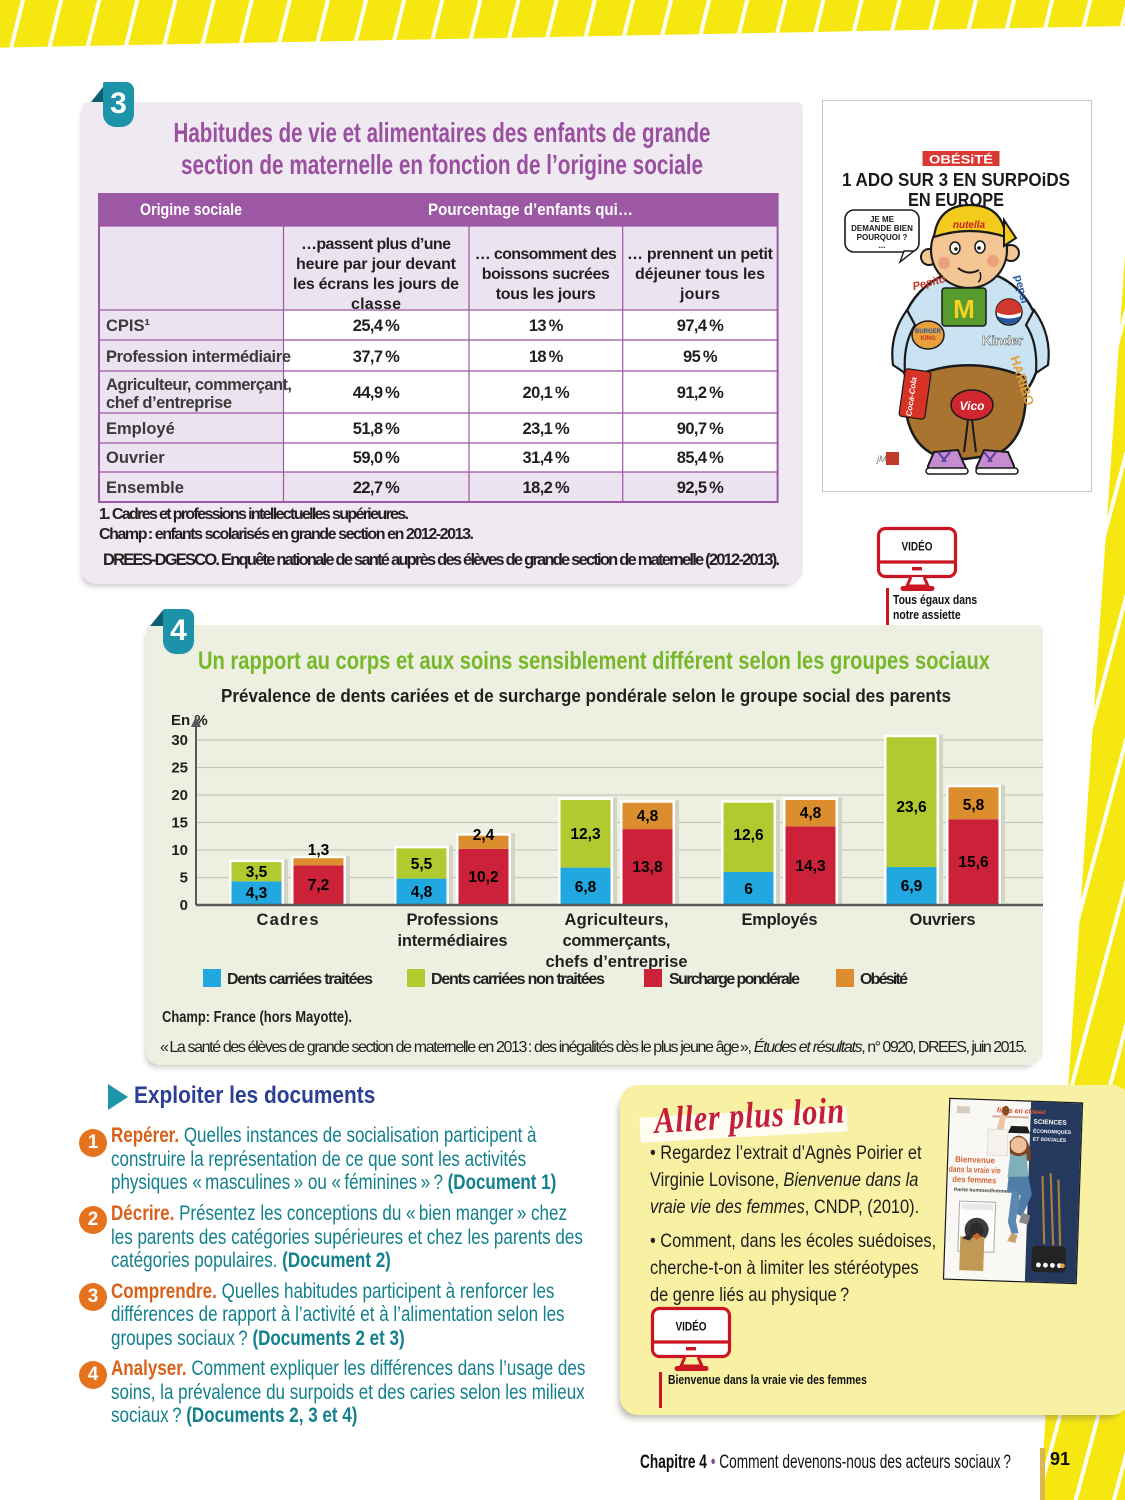 This screenshot has height=1500, width=1125. What do you see at coordinates (700, 357) in the screenshot?
I see `svg-text: 95 %` at bounding box center [700, 357].